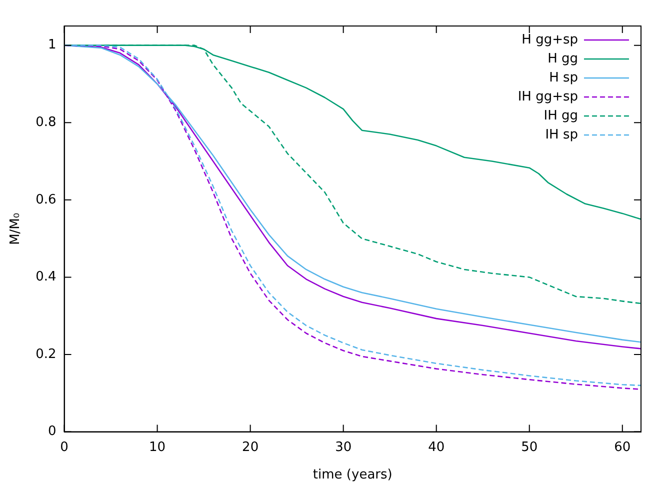 The height and width of the screenshot is (491, 655). I want to click on y-tick-label: 0.6, so click(46, 200).